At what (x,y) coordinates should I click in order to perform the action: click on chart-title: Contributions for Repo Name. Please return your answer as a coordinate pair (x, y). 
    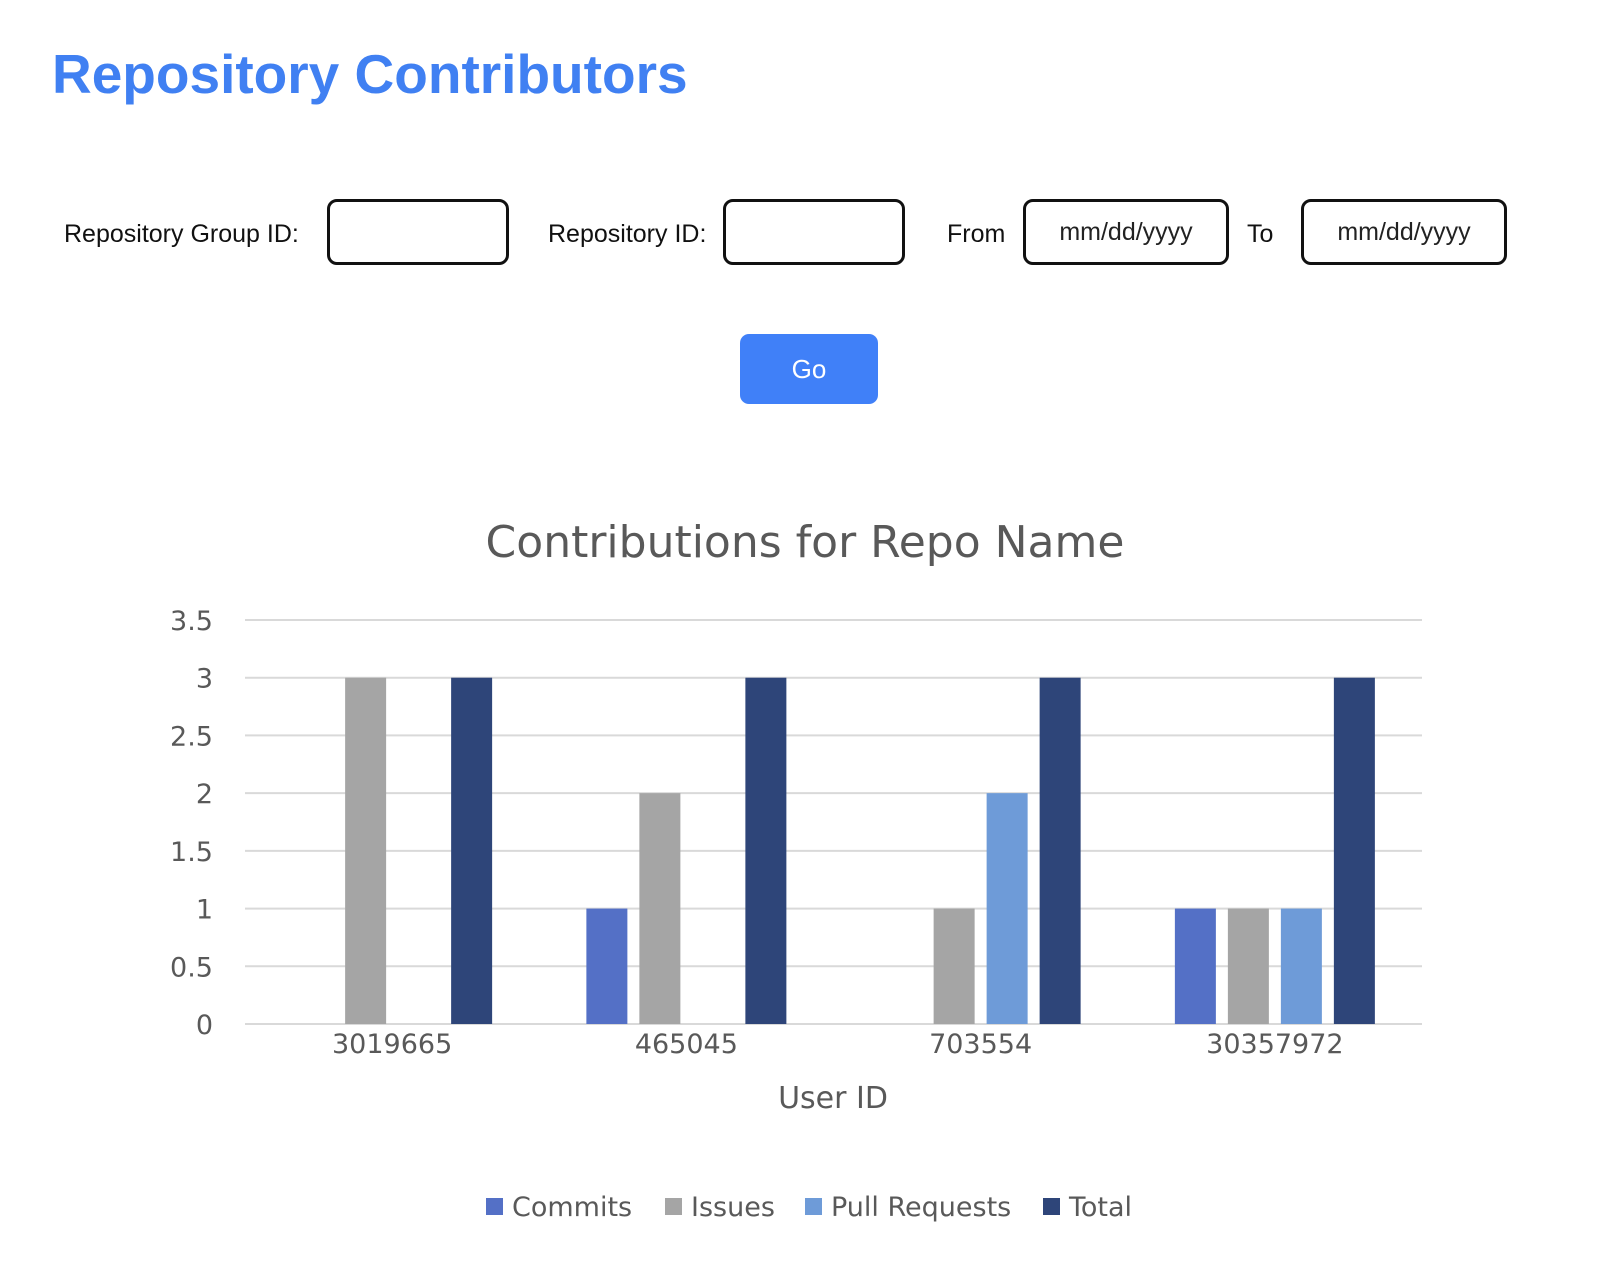
    Looking at the image, I should click on (805, 542).